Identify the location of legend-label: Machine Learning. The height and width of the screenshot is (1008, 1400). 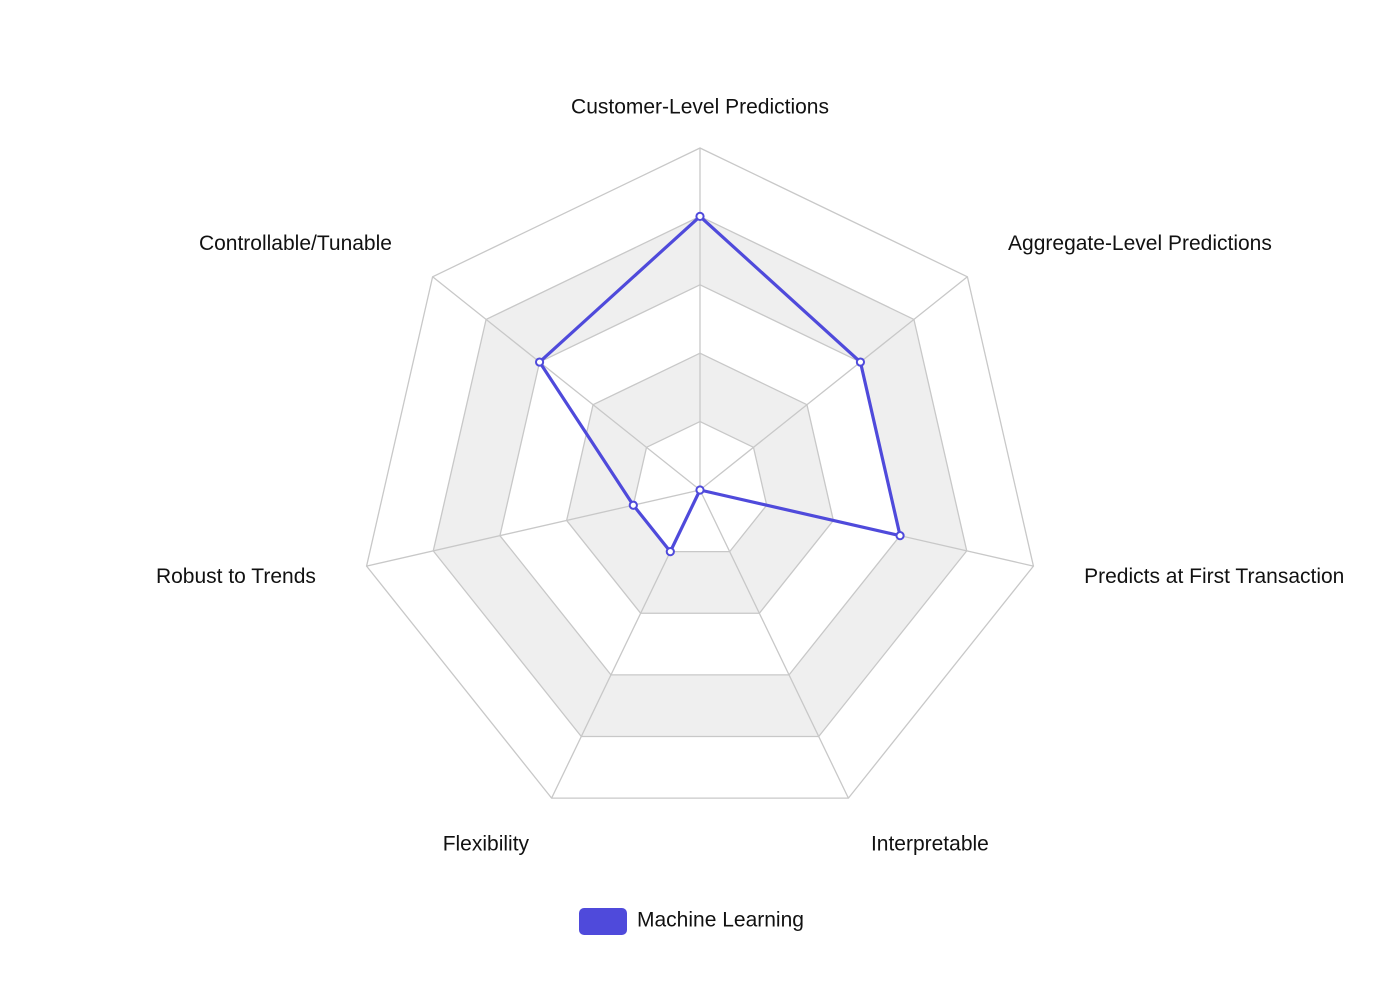
(720, 920).